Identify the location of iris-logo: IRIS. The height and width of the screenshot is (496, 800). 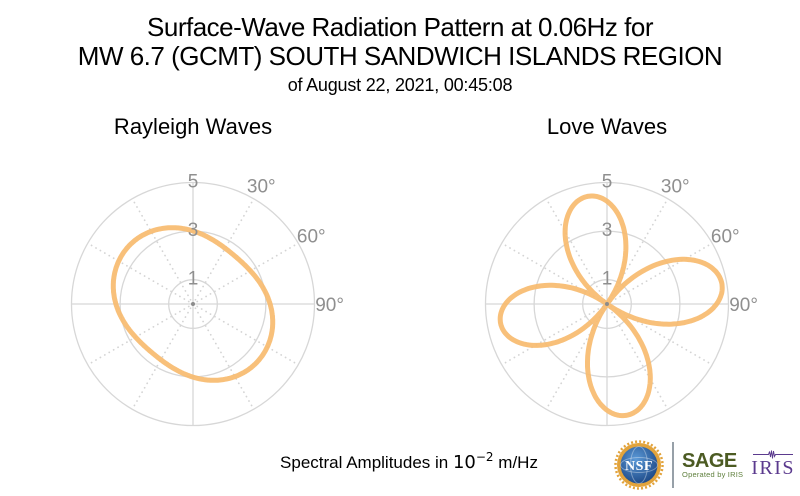
(773, 464).